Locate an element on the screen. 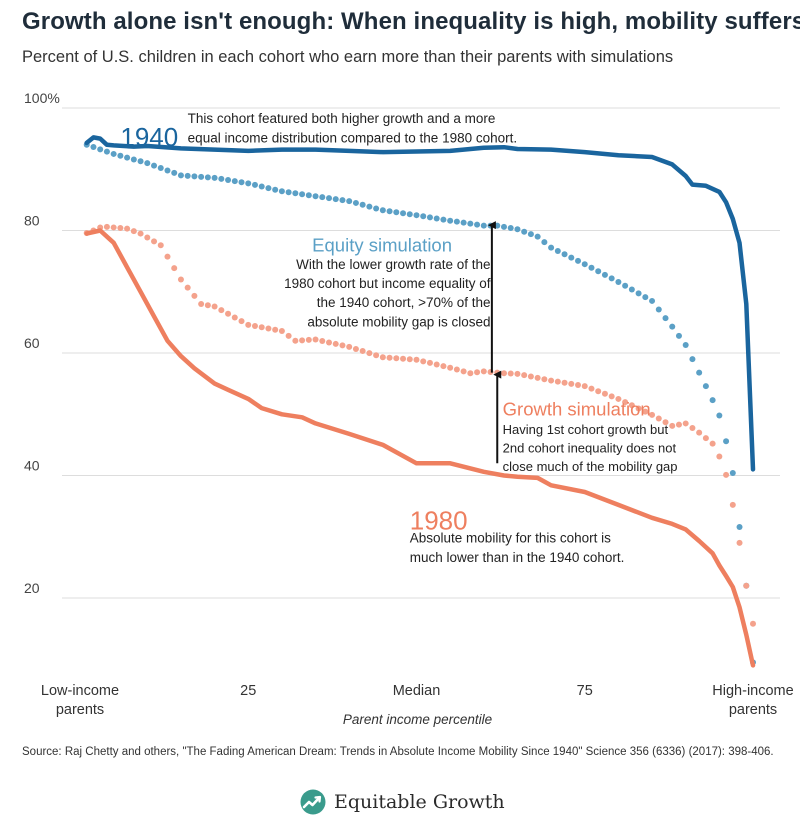 The image size is (800, 823). leaf-growth-icon is located at coordinates (313, 802).